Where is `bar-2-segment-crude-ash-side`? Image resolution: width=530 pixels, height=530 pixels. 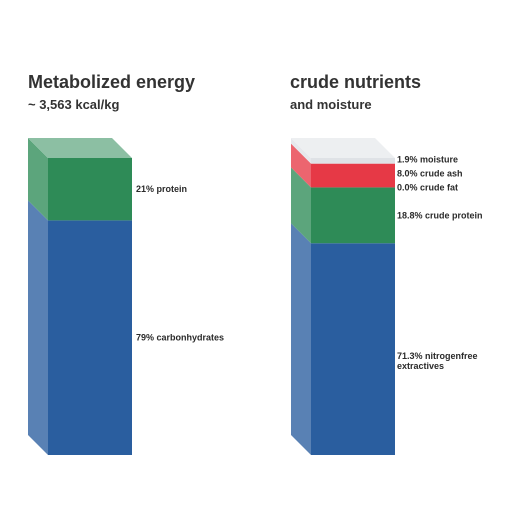 bar-2-segment-crude-ash-side is located at coordinates (301, 165).